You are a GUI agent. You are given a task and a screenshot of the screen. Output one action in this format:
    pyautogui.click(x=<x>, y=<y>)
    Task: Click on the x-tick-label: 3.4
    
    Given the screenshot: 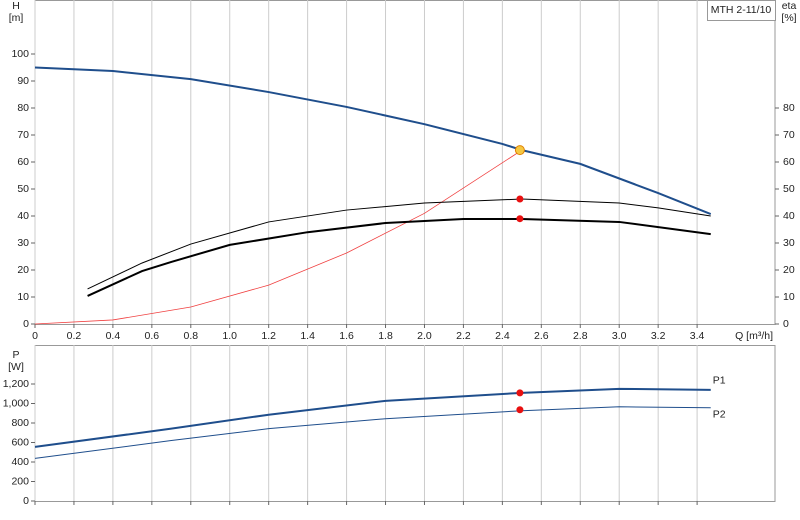 What is the action you would take?
    pyautogui.click(x=697, y=336)
    